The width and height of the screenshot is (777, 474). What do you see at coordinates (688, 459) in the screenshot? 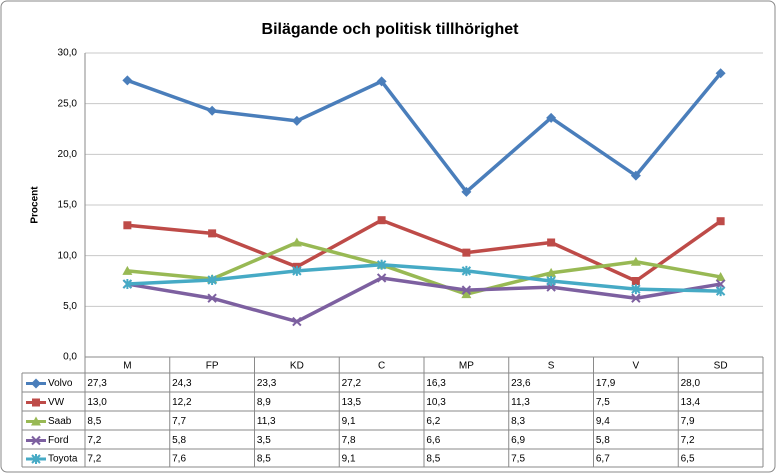
I see `table-cell: 6,5` at bounding box center [688, 459].